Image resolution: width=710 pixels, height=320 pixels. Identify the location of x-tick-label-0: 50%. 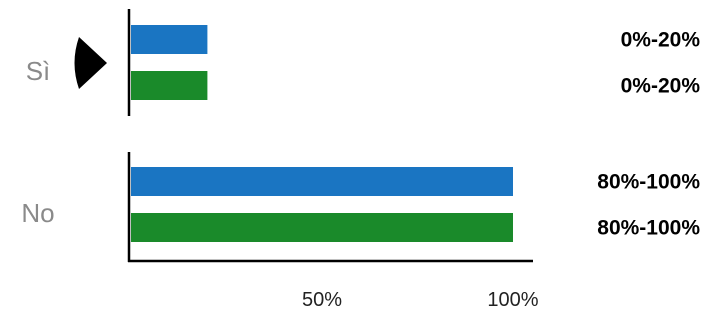
(322, 300).